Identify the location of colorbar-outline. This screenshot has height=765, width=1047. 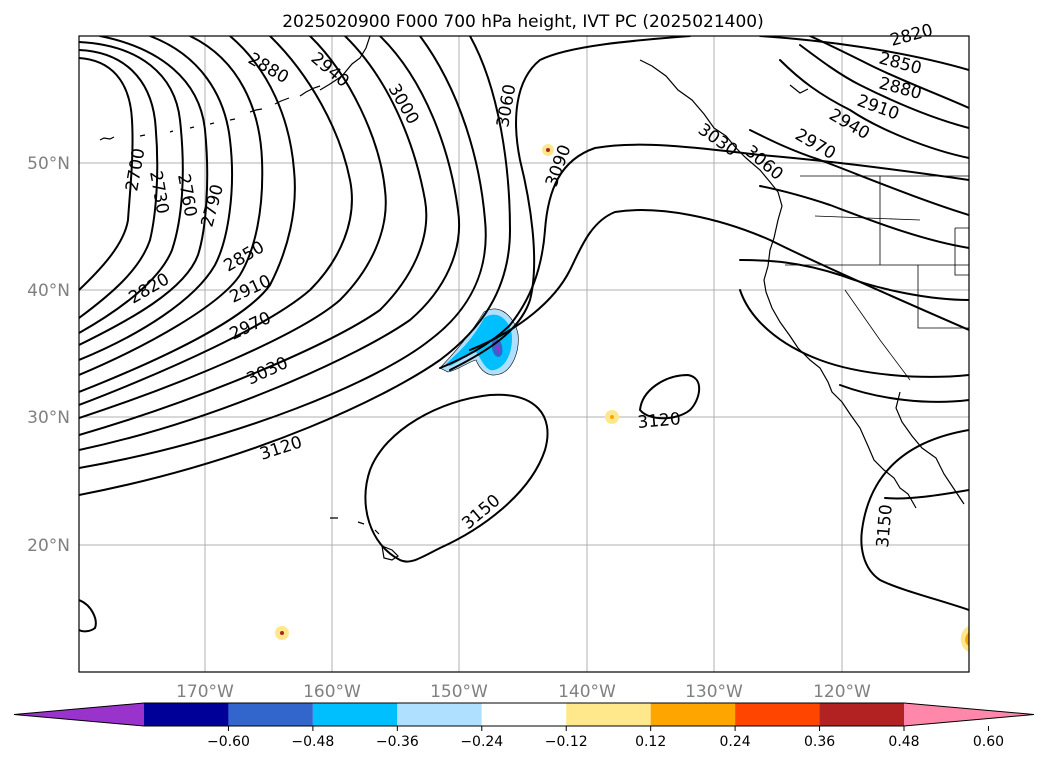
(524, 714).